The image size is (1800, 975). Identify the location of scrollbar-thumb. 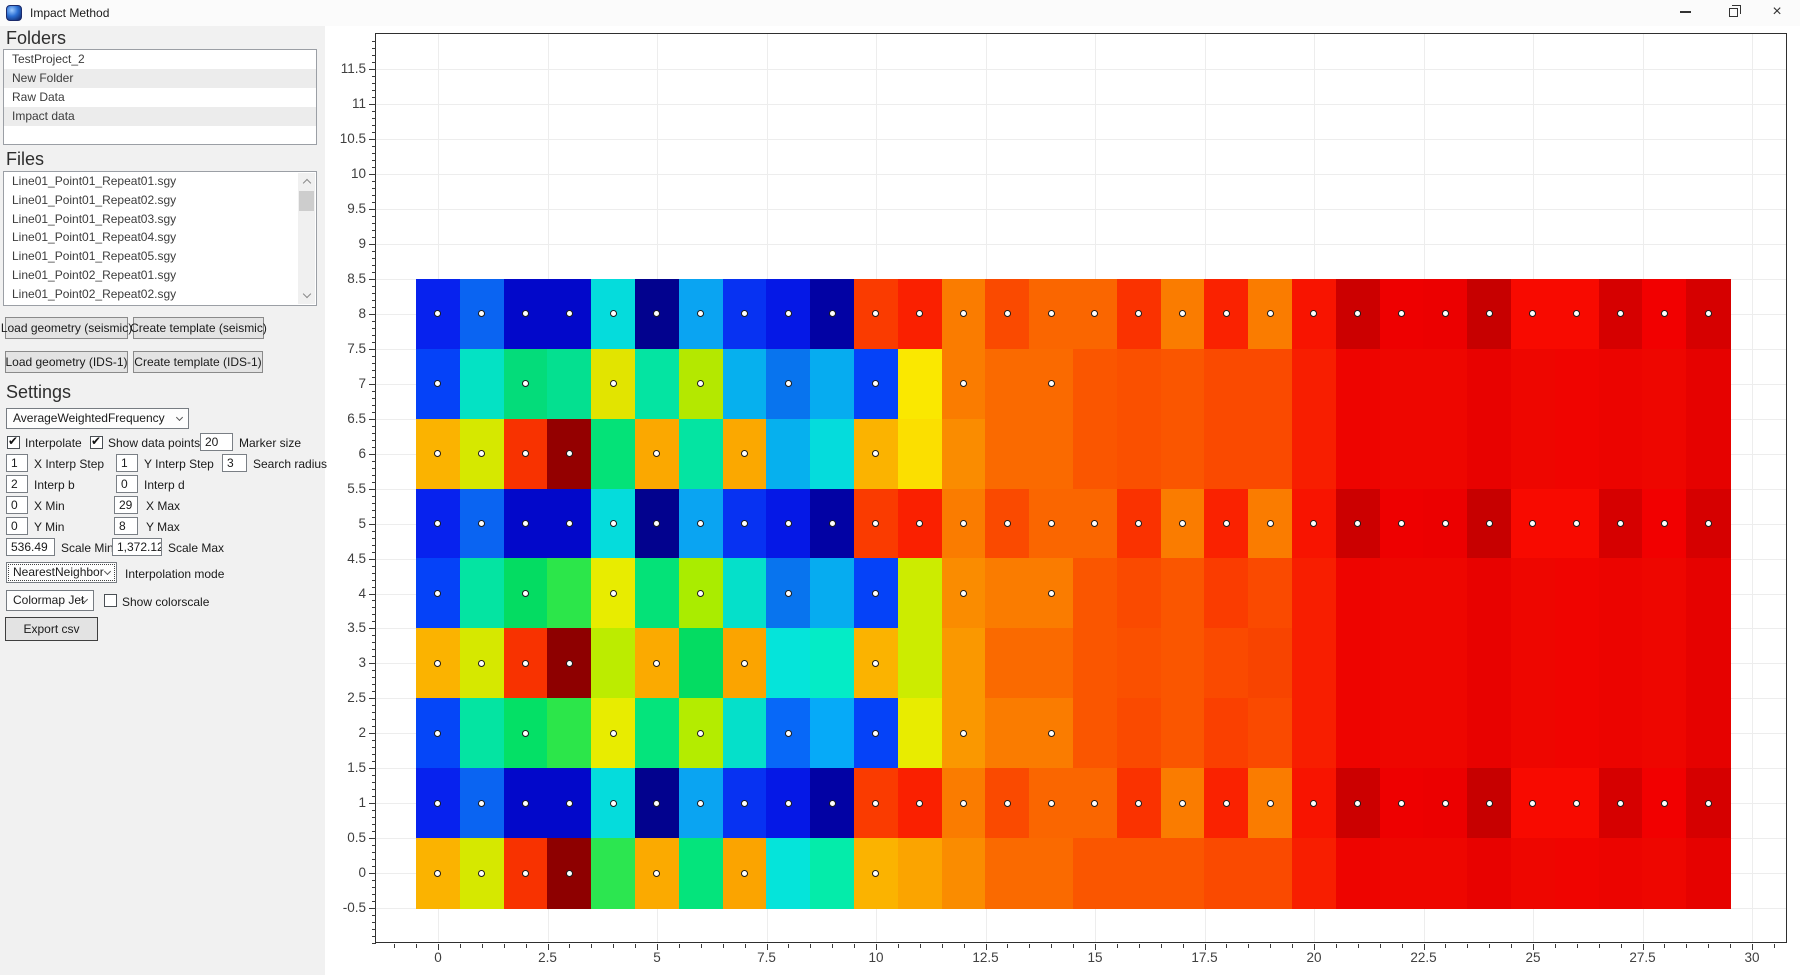
(306, 201).